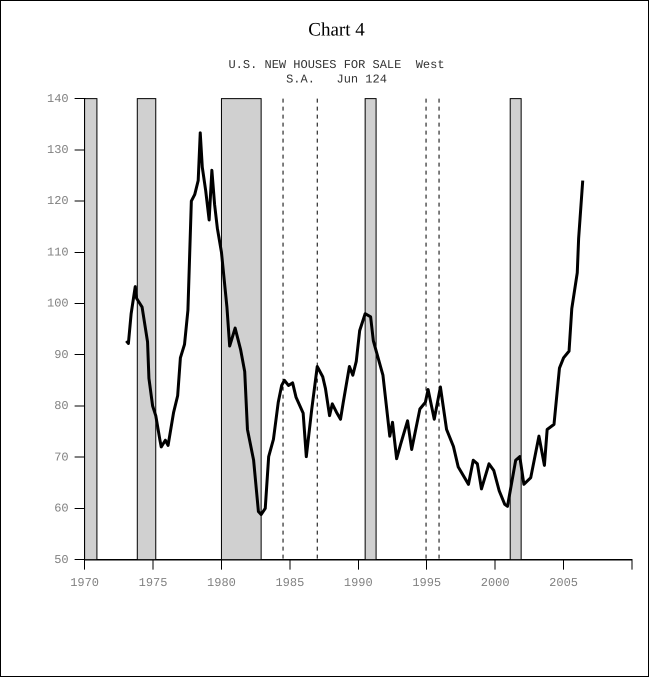  Describe the element at coordinates (61, 509) in the screenshot. I see `y-tick-label: 60` at that location.